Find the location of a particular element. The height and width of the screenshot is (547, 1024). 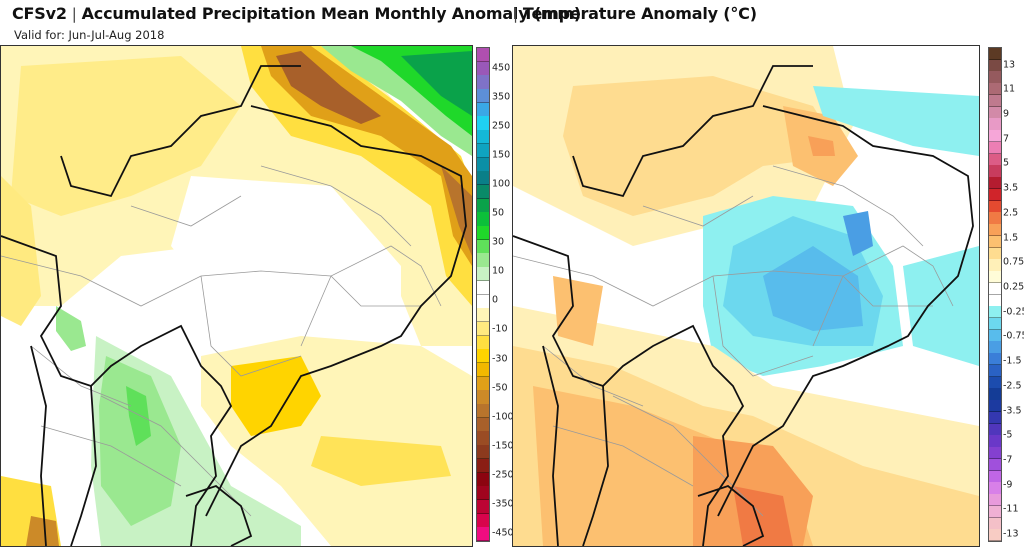

precip-central-neutral is located at coordinates (286, 261).